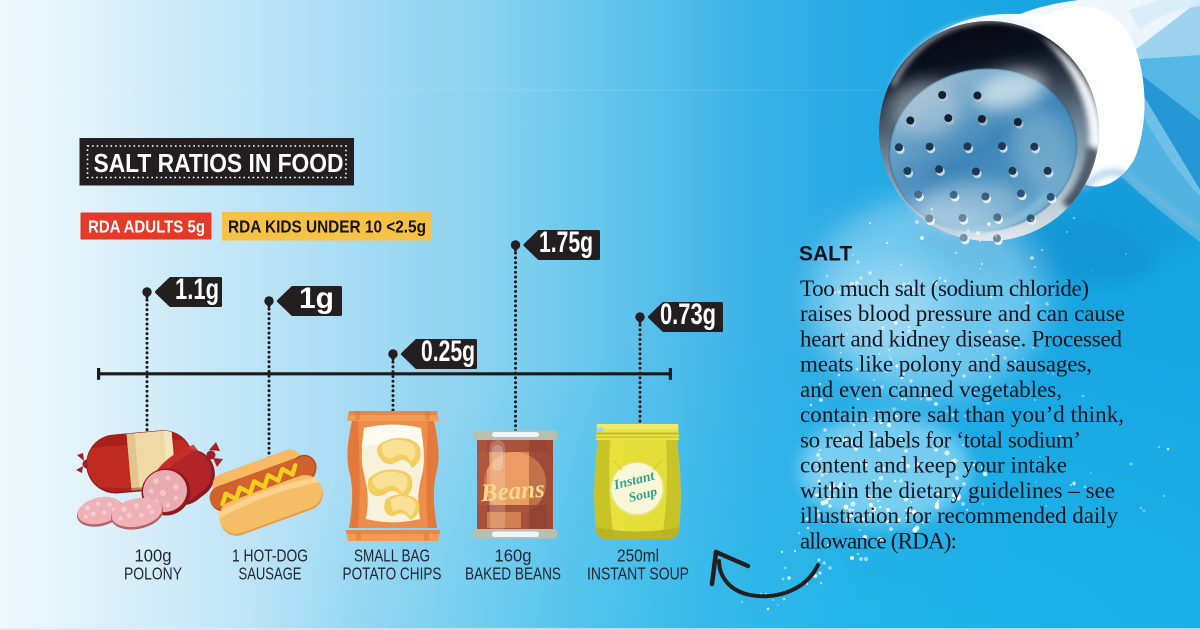 The width and height of the screenshot is (1200, 630). Describe the element at coordinates (448, 351) in the screenshot. I see `svg-text: 0.25g` at that location.